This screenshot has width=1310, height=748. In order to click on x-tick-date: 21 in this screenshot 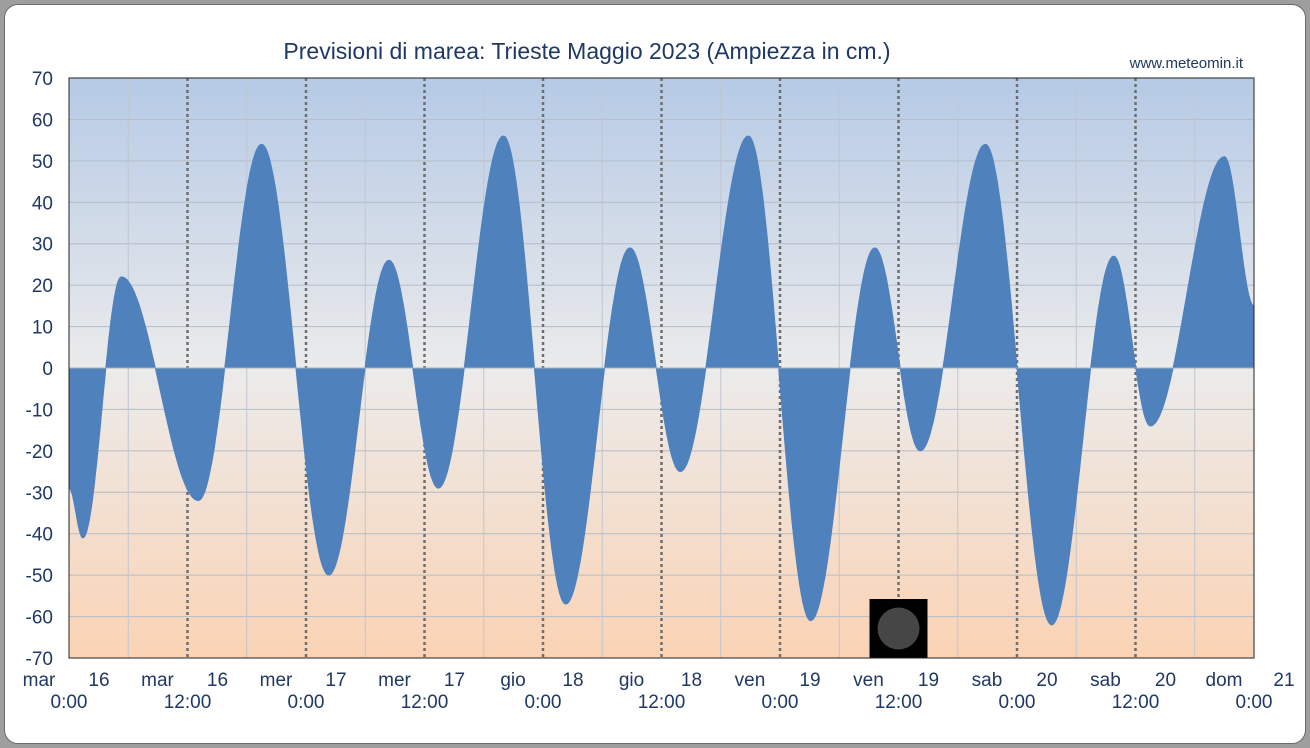, I will do `click(1283, 680)`.